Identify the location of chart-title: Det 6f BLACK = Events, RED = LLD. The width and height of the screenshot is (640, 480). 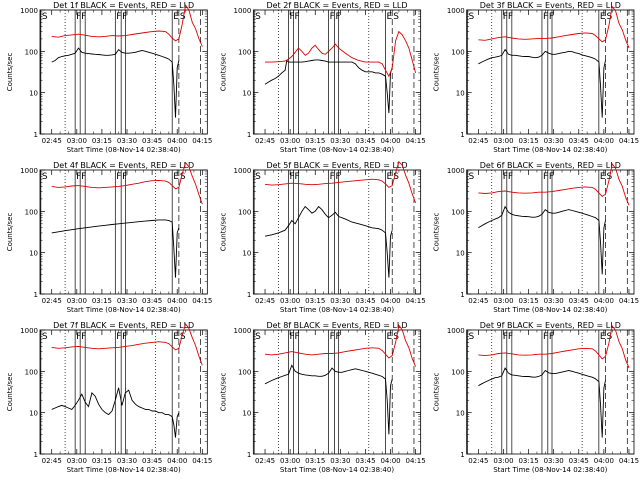
(550, 165).